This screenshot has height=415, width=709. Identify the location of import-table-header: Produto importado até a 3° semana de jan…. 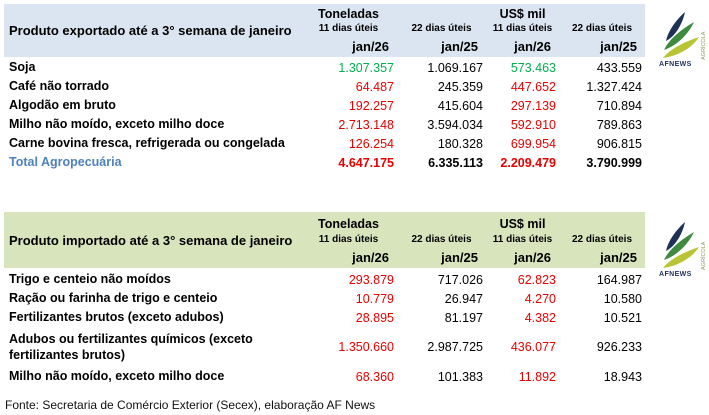
(324, 240).